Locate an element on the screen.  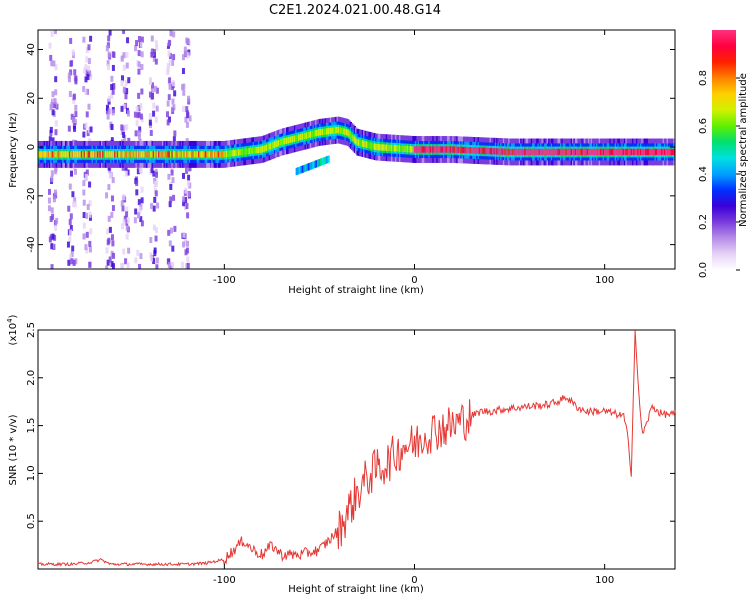
colorbar-label: Normalized spectral amplitude is located at coordinates (743, 150).